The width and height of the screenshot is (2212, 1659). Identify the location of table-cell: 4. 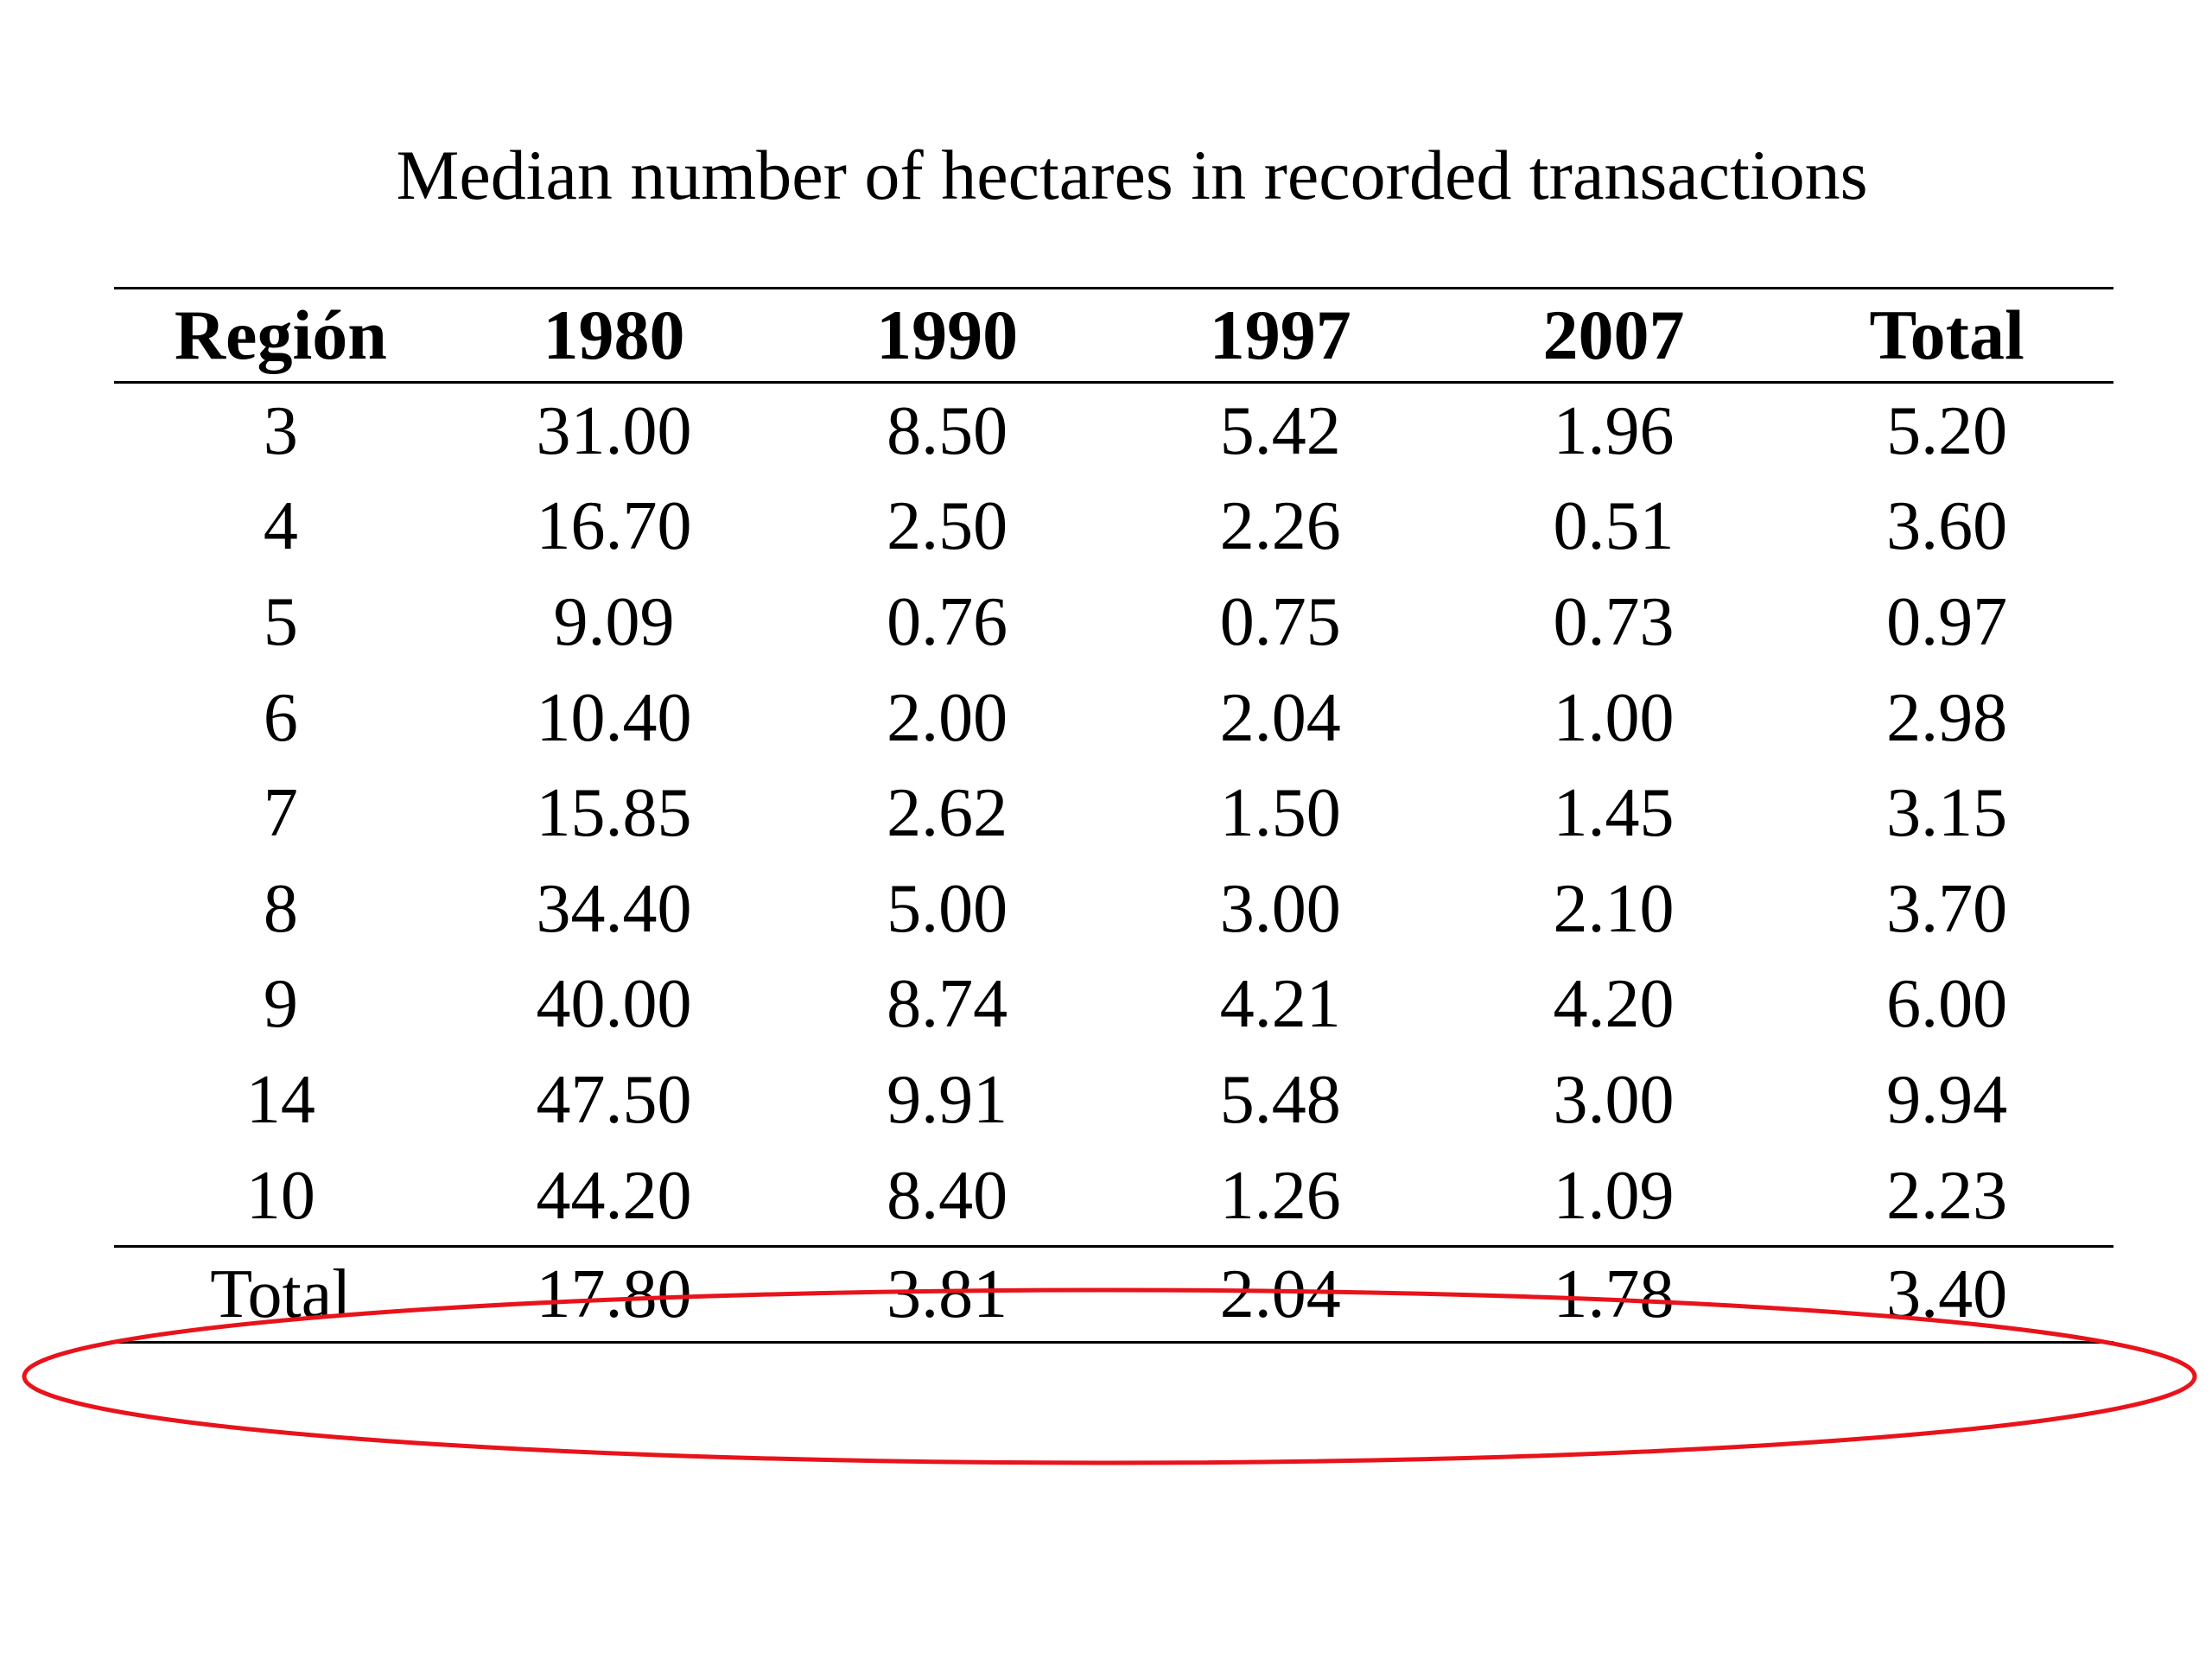
(280, 526).